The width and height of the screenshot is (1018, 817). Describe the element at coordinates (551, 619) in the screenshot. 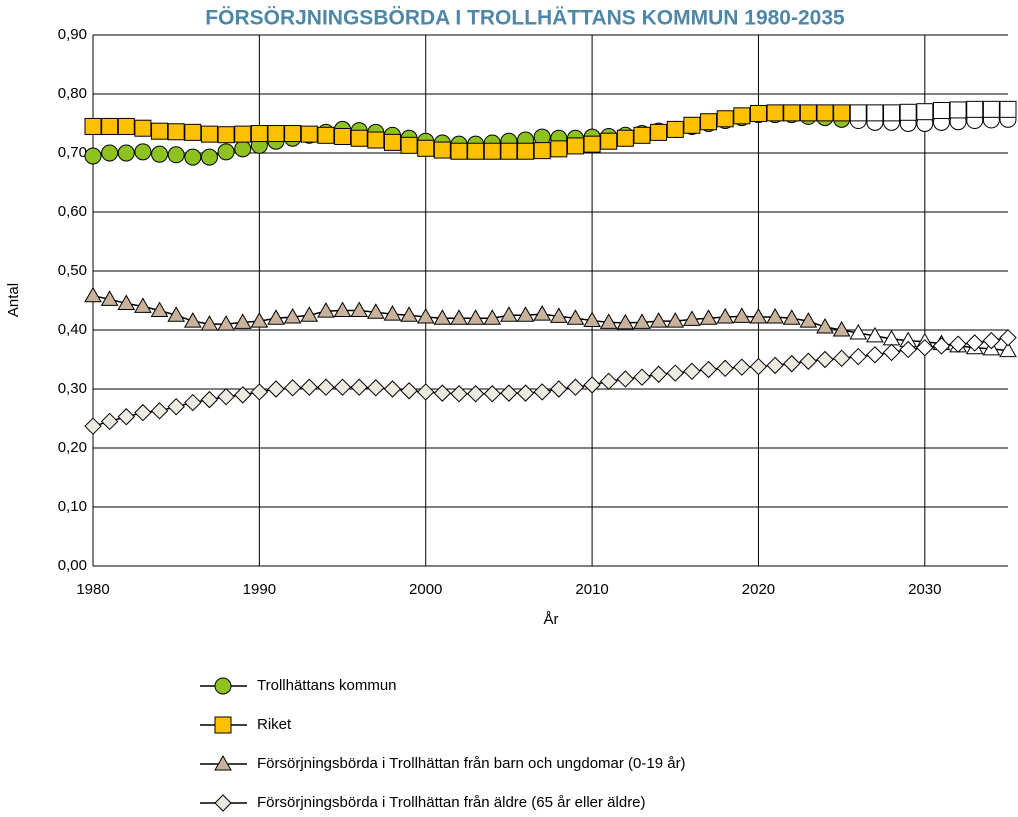

I see `x-axis-label: År` at that location.